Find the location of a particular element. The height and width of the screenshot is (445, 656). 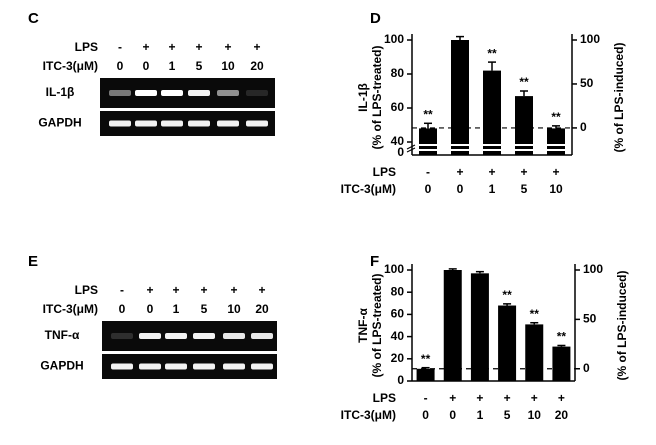

x-tick-label: 10 is located at coordinates (556, 189).